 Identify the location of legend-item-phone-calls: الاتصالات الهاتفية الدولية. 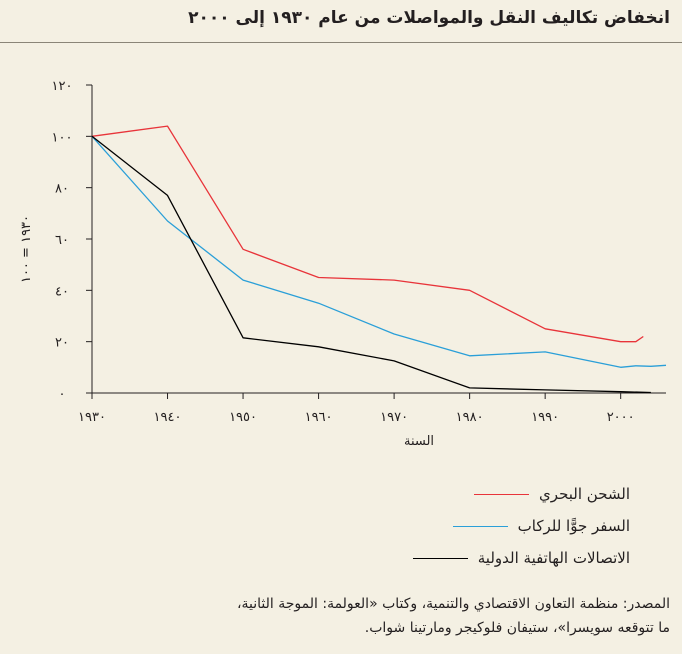
(521, 558).